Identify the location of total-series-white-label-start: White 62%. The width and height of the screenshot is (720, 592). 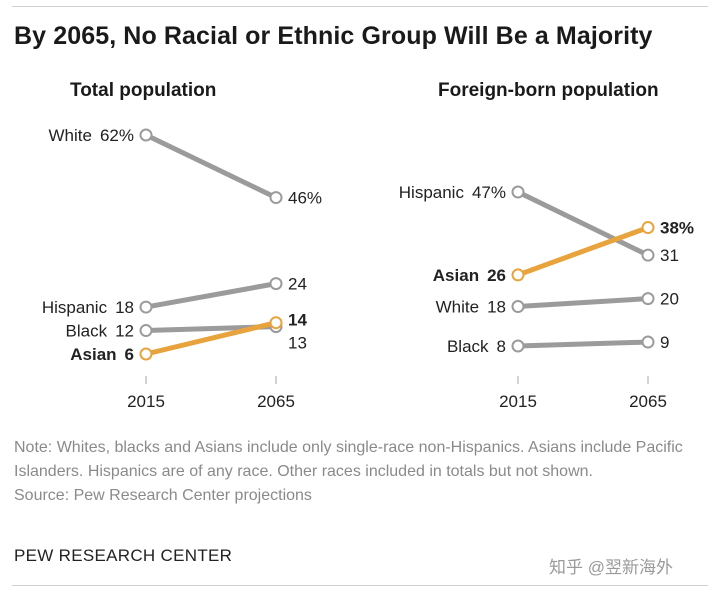
(92, 135).